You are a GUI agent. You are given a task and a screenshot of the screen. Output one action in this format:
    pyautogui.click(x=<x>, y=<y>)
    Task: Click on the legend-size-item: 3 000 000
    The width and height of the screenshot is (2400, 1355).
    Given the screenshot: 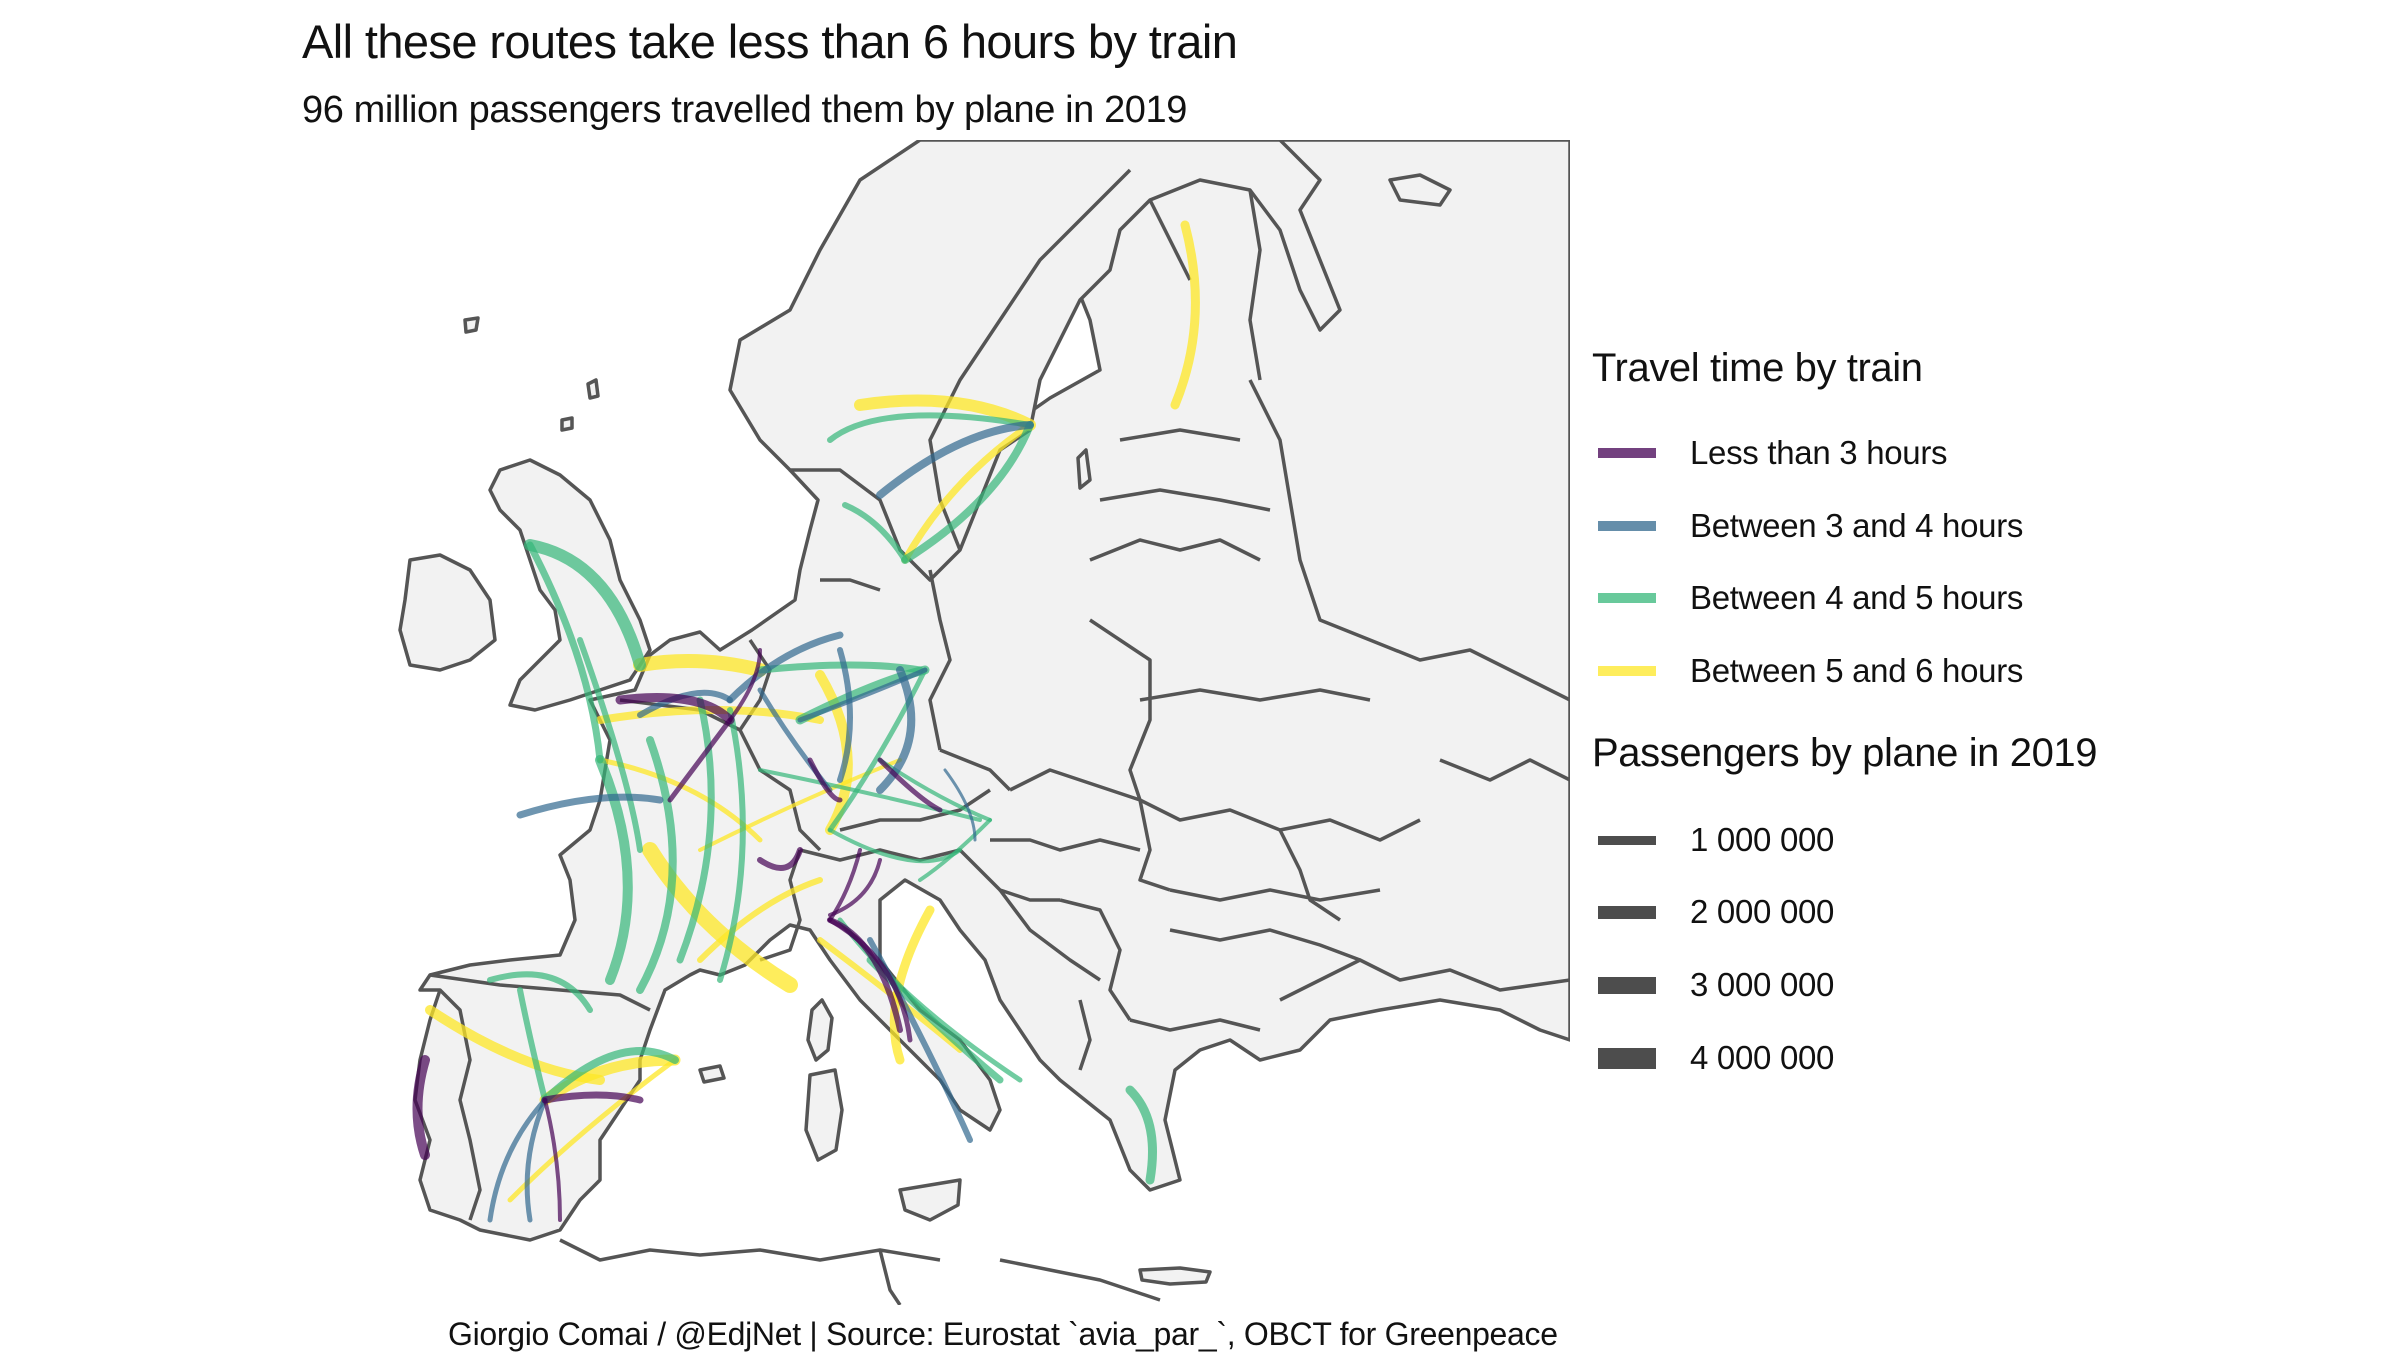 What is the action you would take?
    pyautogui.click(x=1716, y=985)
    